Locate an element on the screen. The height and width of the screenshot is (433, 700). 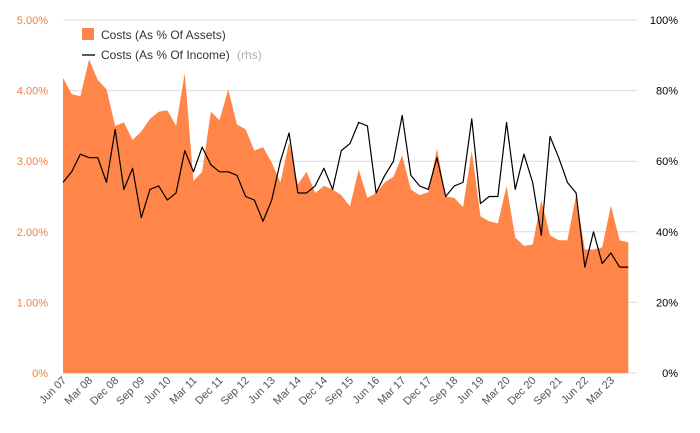
left-axis-tick-label: 5.00% is located at coordinates (32, 21).